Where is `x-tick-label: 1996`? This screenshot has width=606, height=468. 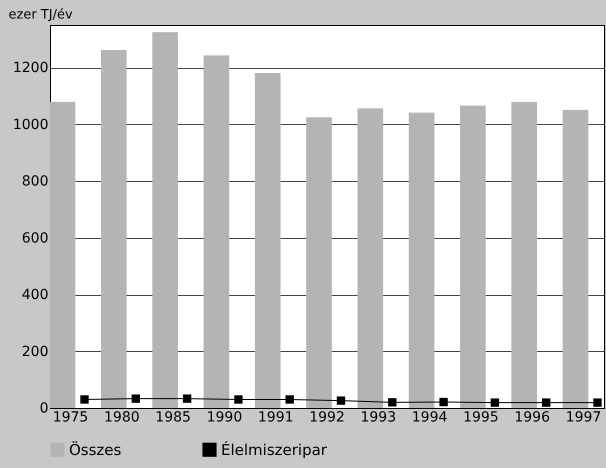
x-tick-label: 1996 is located at coordinates (532, 418).